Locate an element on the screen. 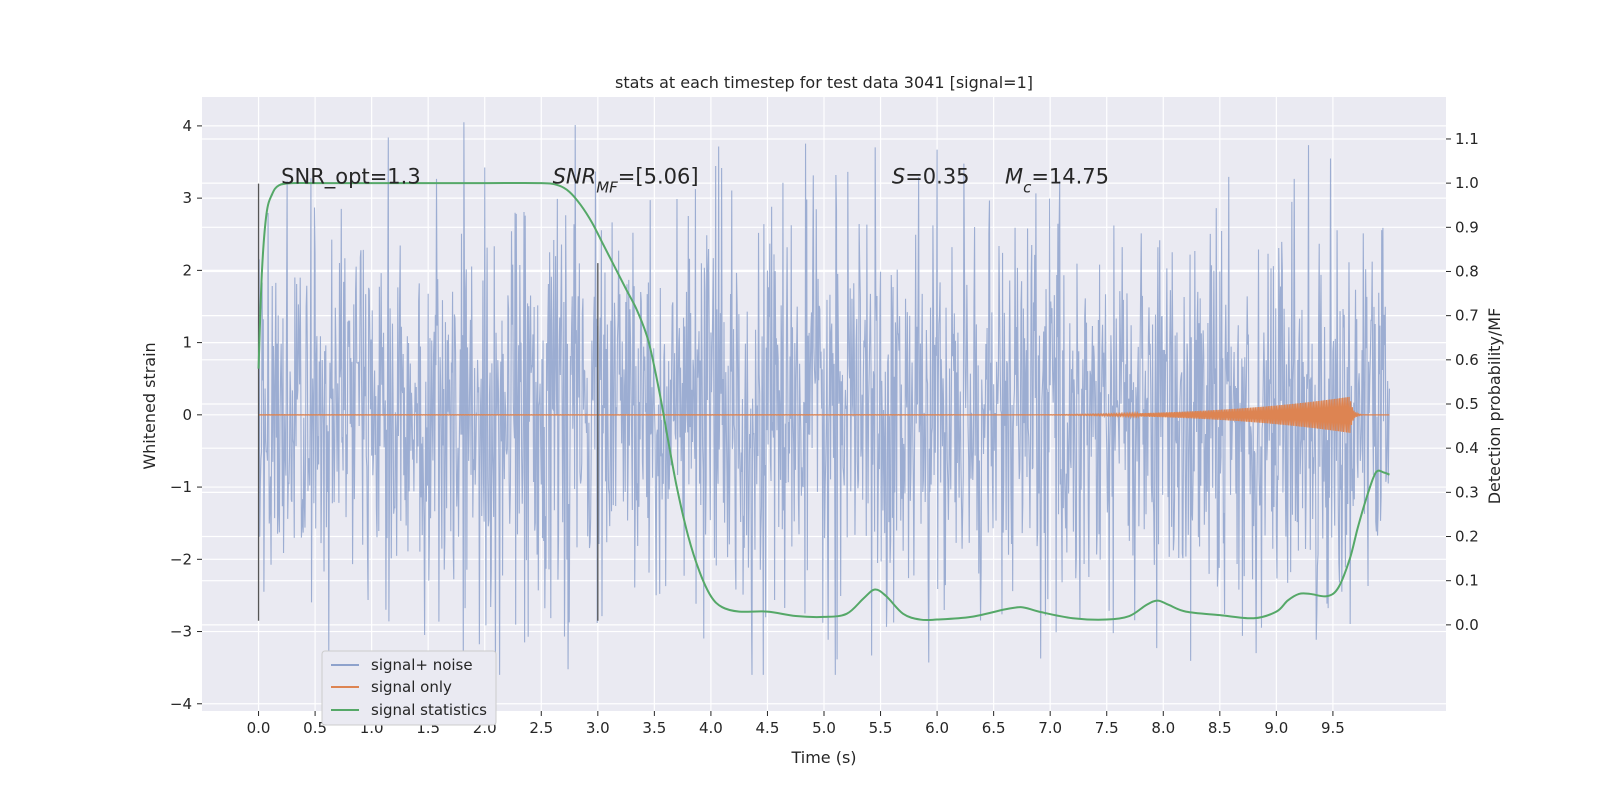 This screenshot has height=800, width=1600. y-right-tick-10: 1.0 is located at coordinates (1462, 183).